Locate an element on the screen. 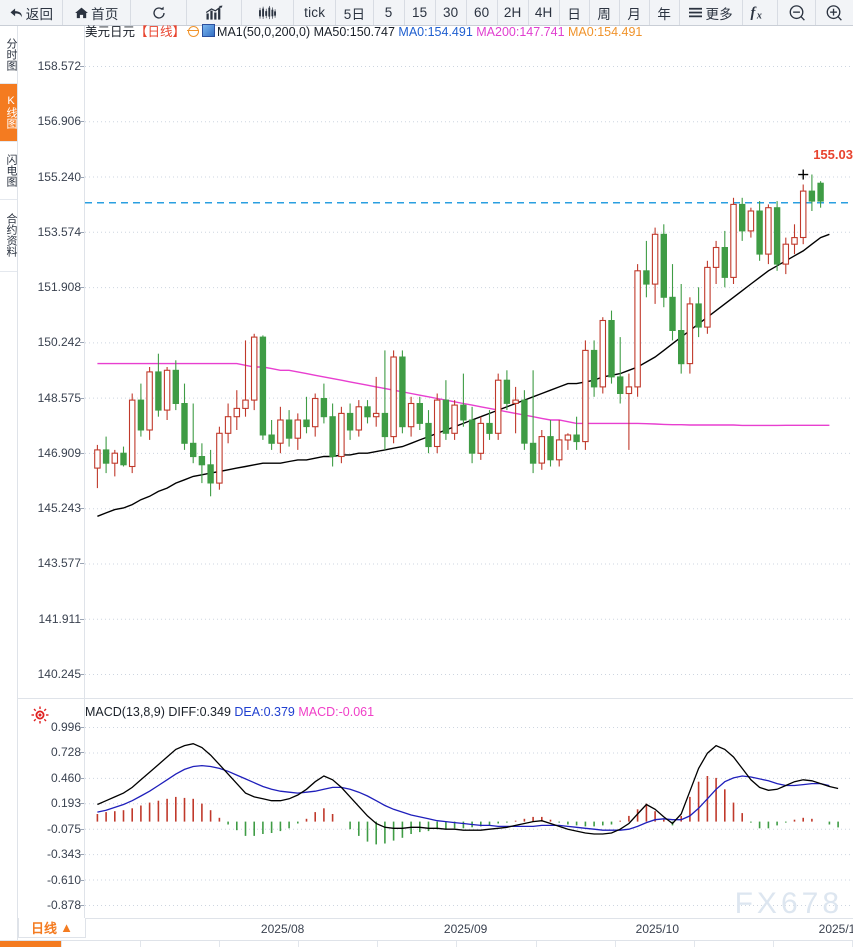  period-5day-button: 5日 is located at coordinates (355, 12).